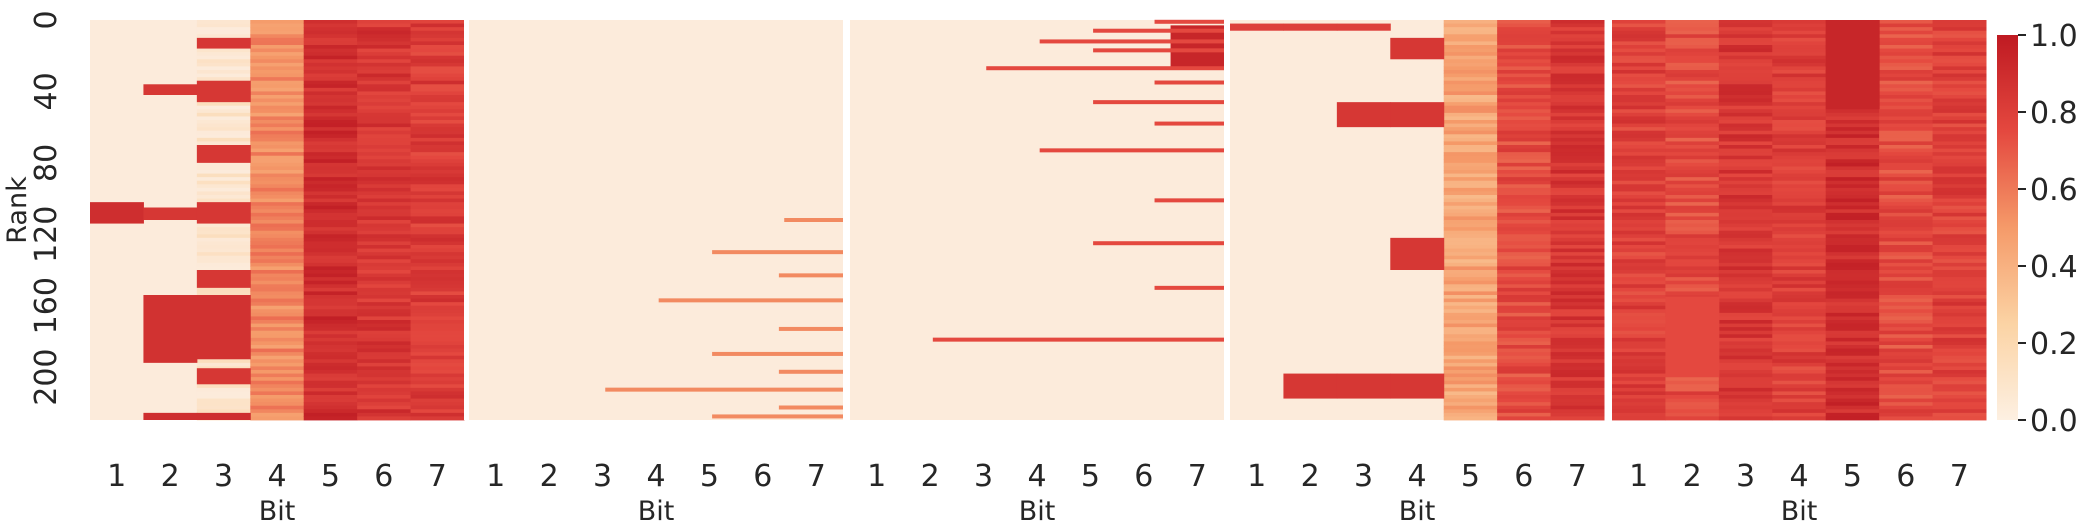  I want to click on x-tick-label: 5, so click(1090, 476).